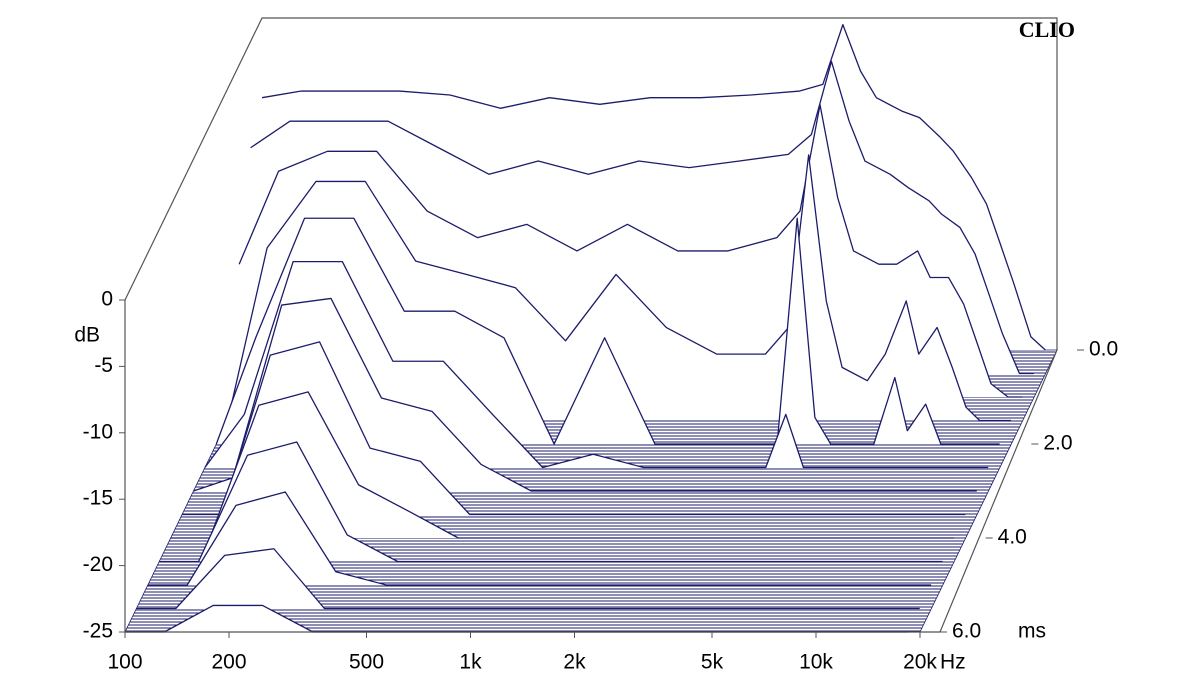 The image size is (1200, 690). Describe the element at coordinates (816, 662) in the screenshot. I see `x-tick-label: 10k` at that location.